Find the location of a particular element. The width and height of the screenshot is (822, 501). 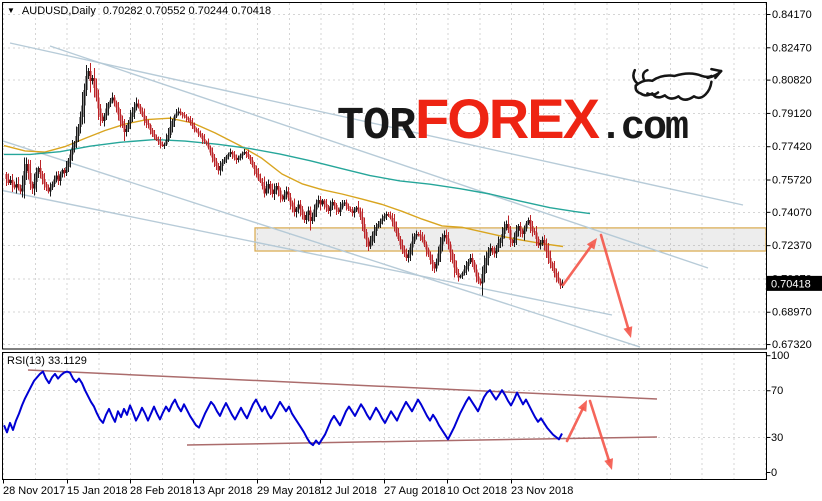

triangle-down-icon: ▼ is located at coordinates (11, 10).